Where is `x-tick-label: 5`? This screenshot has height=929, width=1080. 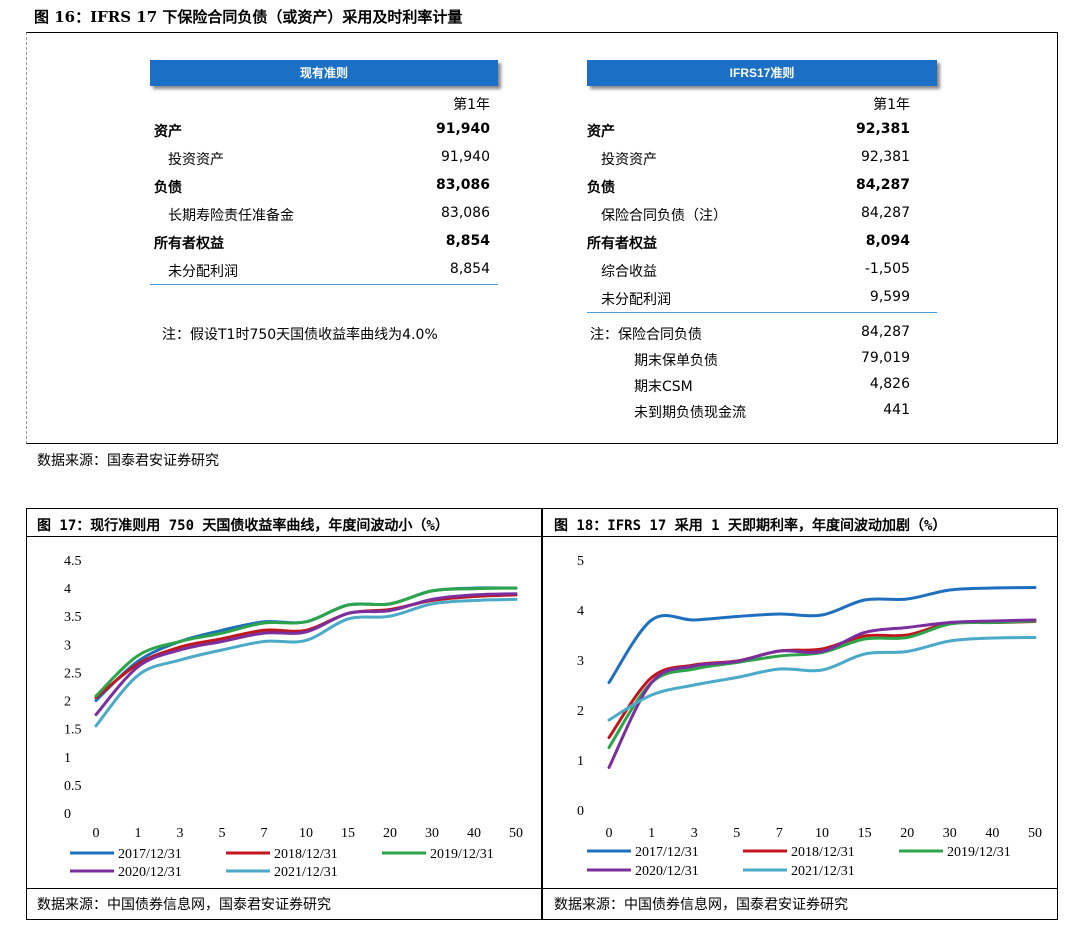
x-tick-label: 5 is located at coordinates (736, 833).